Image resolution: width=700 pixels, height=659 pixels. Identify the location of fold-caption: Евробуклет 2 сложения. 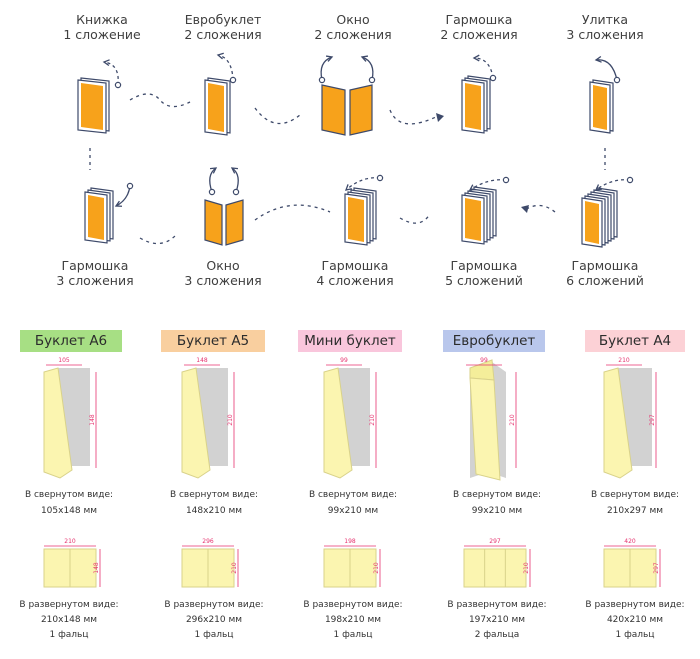
(223, 27).